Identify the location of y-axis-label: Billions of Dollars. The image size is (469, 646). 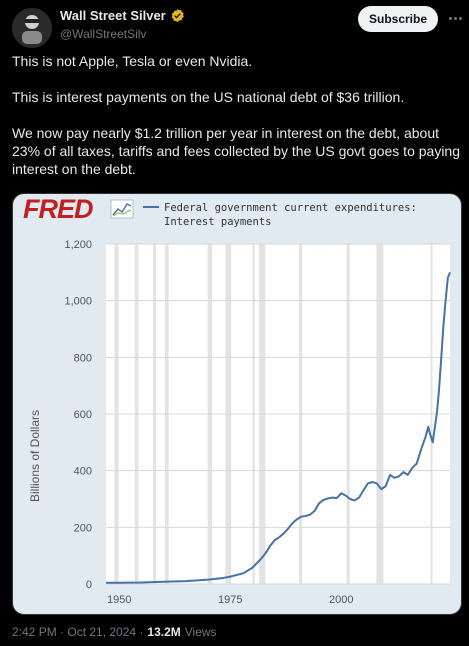
(35, 456).